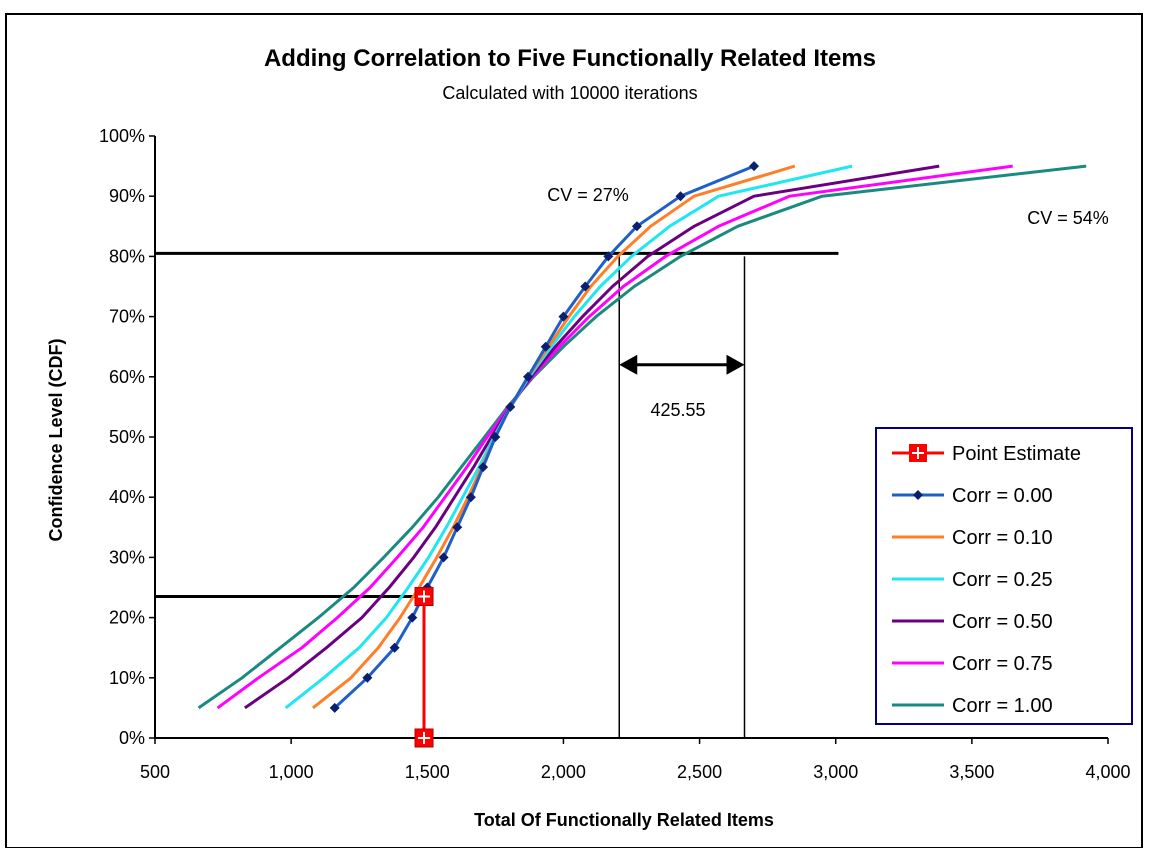 Image resolution: width=1152 pixels, height=848 pixels. Describe the element at coordinates (971, 772) in the screenshot. I see `x-tick-label: 3,500` at that location.